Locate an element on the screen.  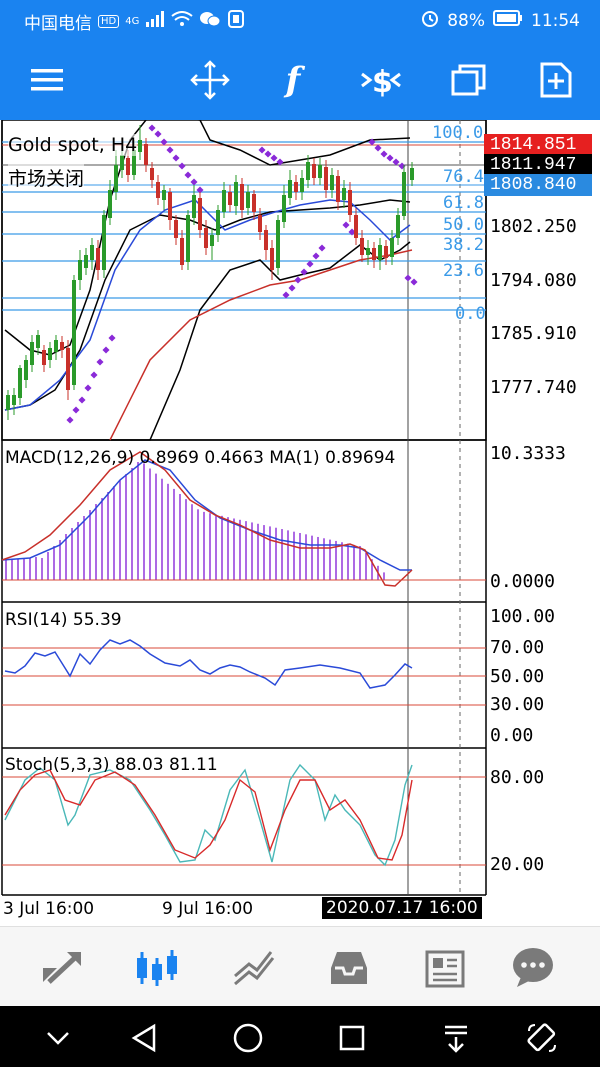
rsi-level: 100.00 is located at coordinates (523, 616).